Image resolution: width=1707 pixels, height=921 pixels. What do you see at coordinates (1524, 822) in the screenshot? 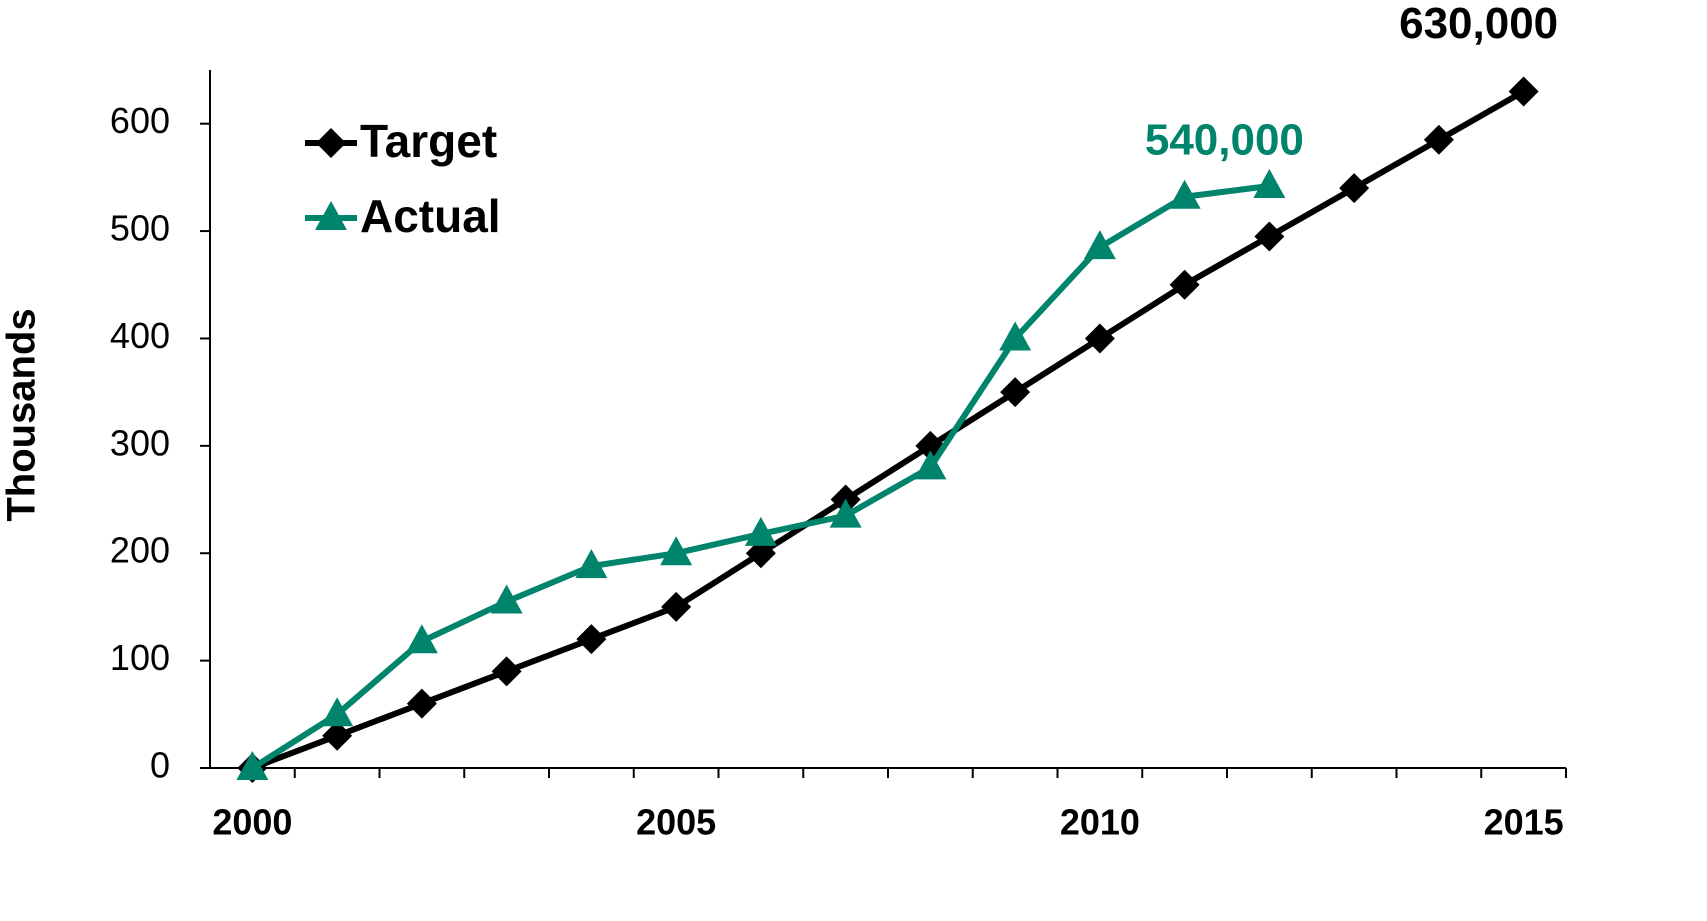
I see `x-tick-label: 2015` at bounding box center [1524, 822].